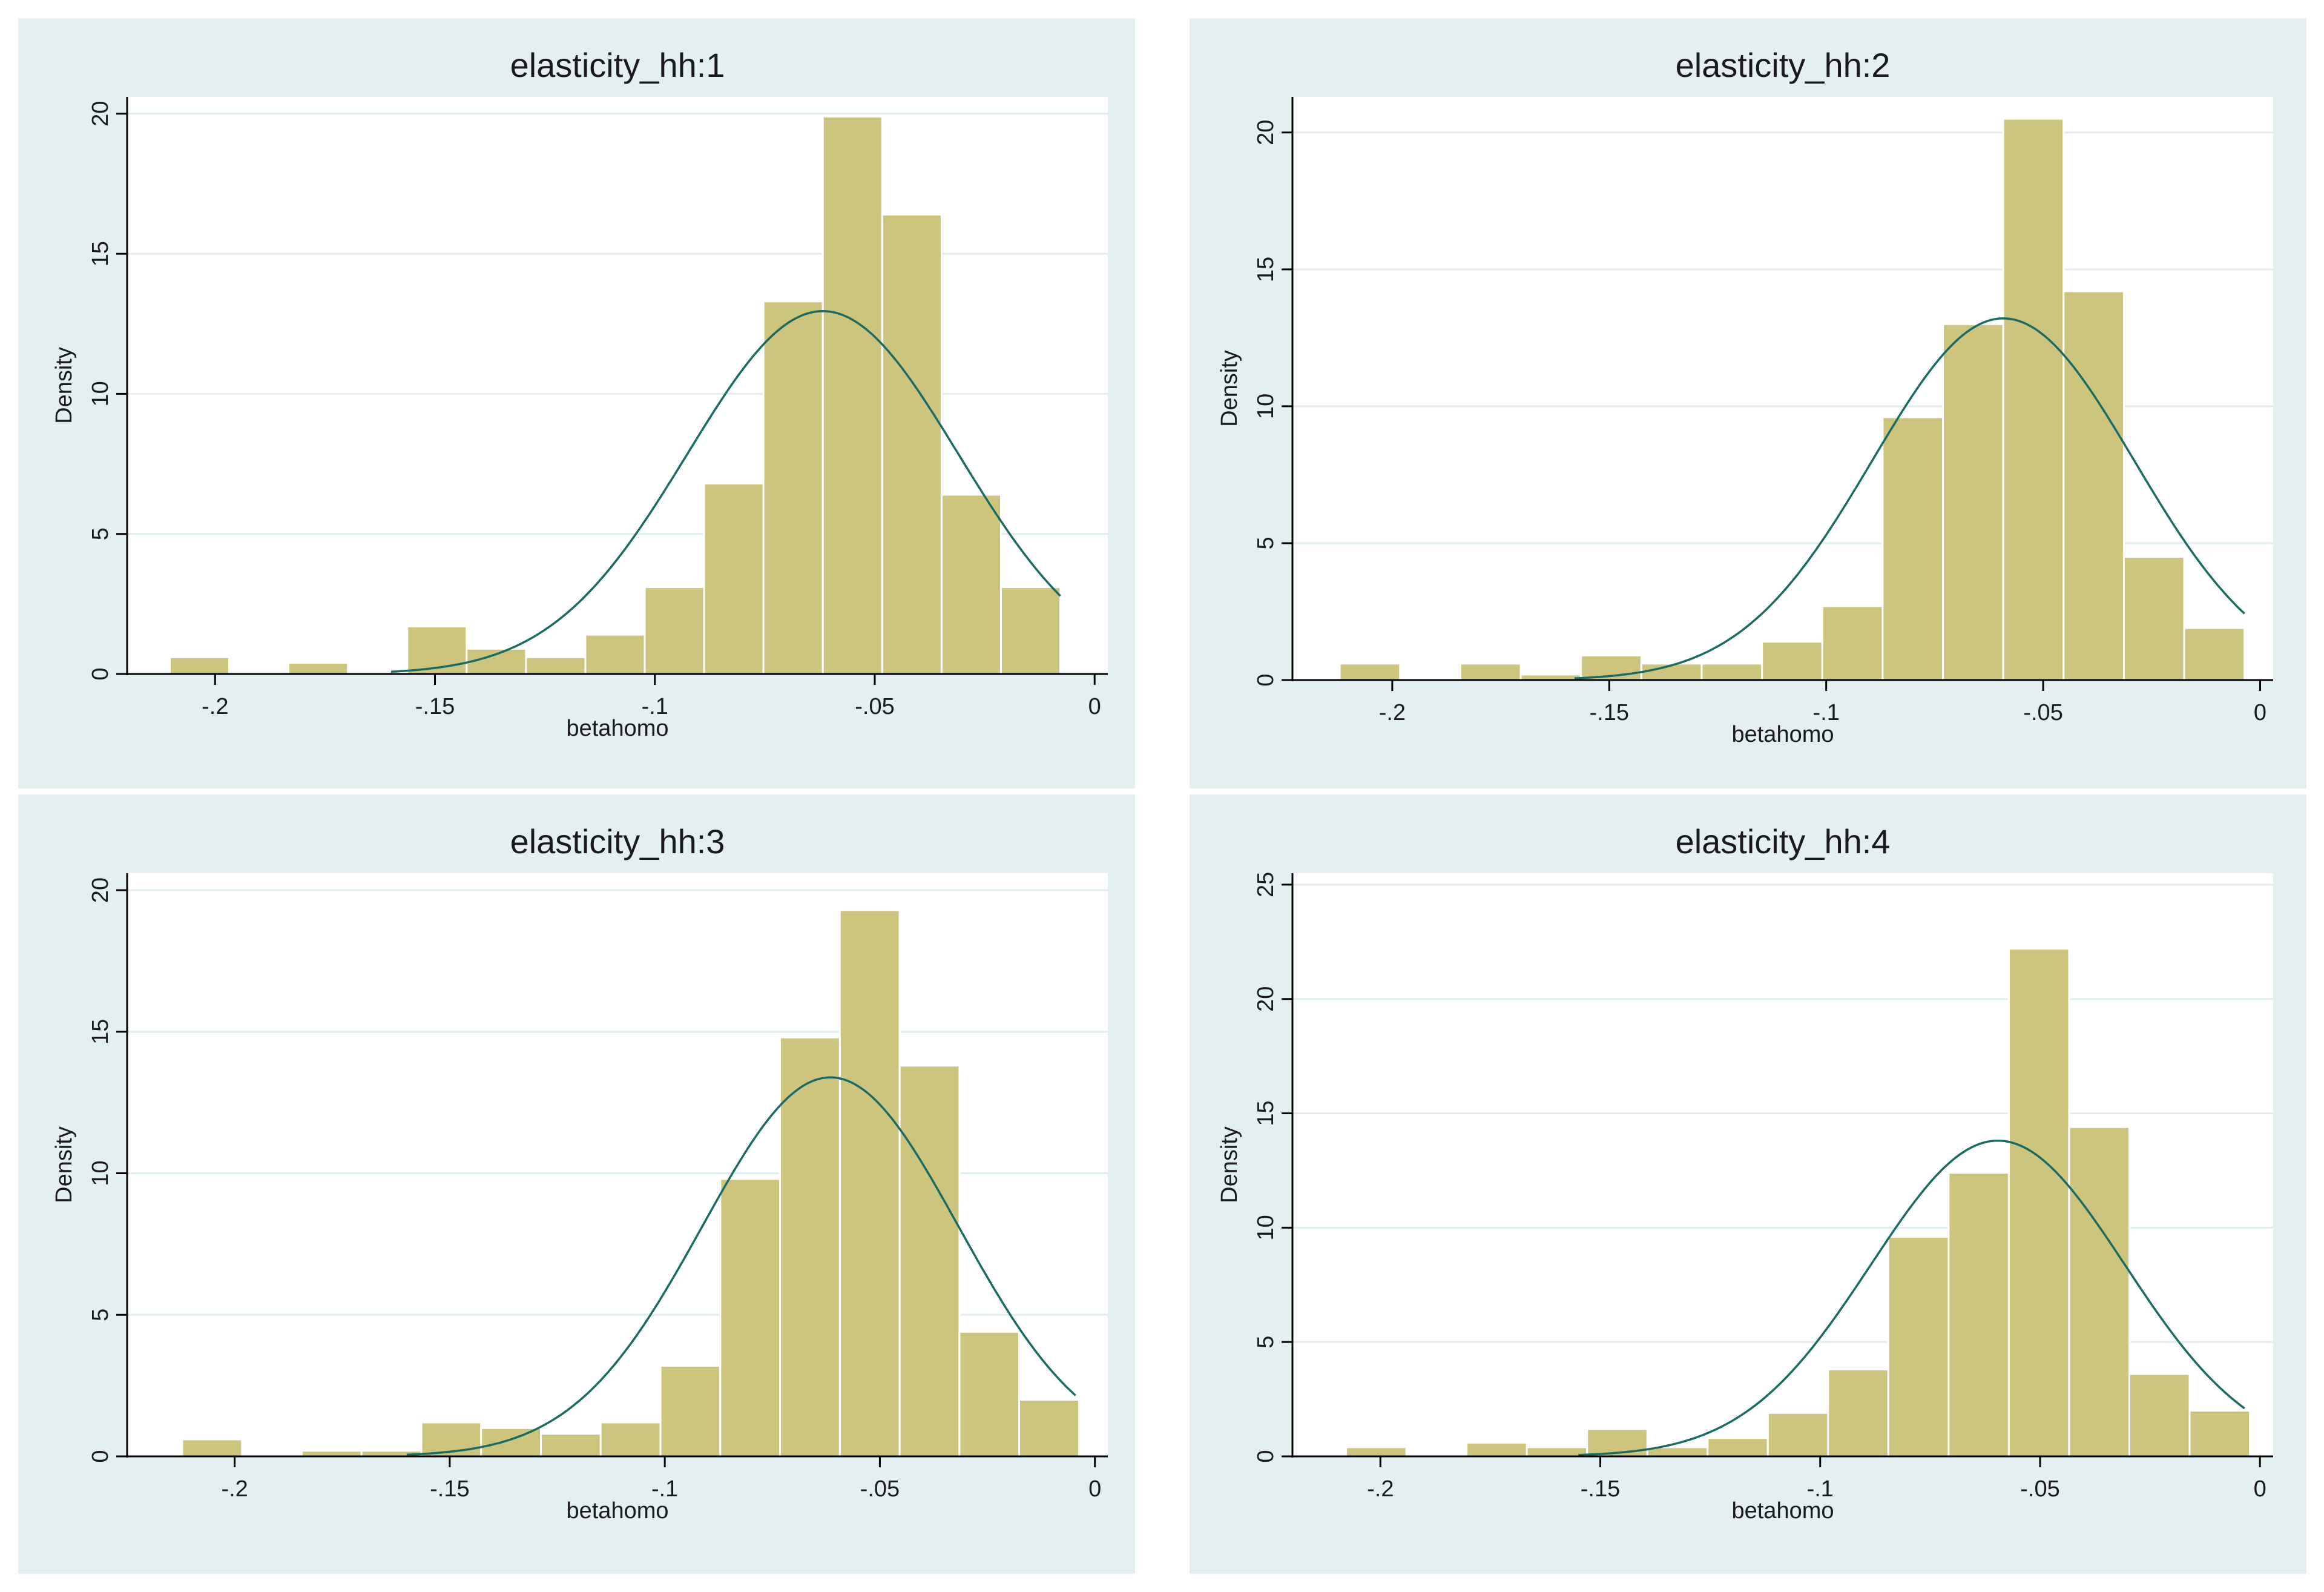  Describe the element at coordinates (1266, 884) in the screenshot. I see `y-tick-label: 25` at that location.